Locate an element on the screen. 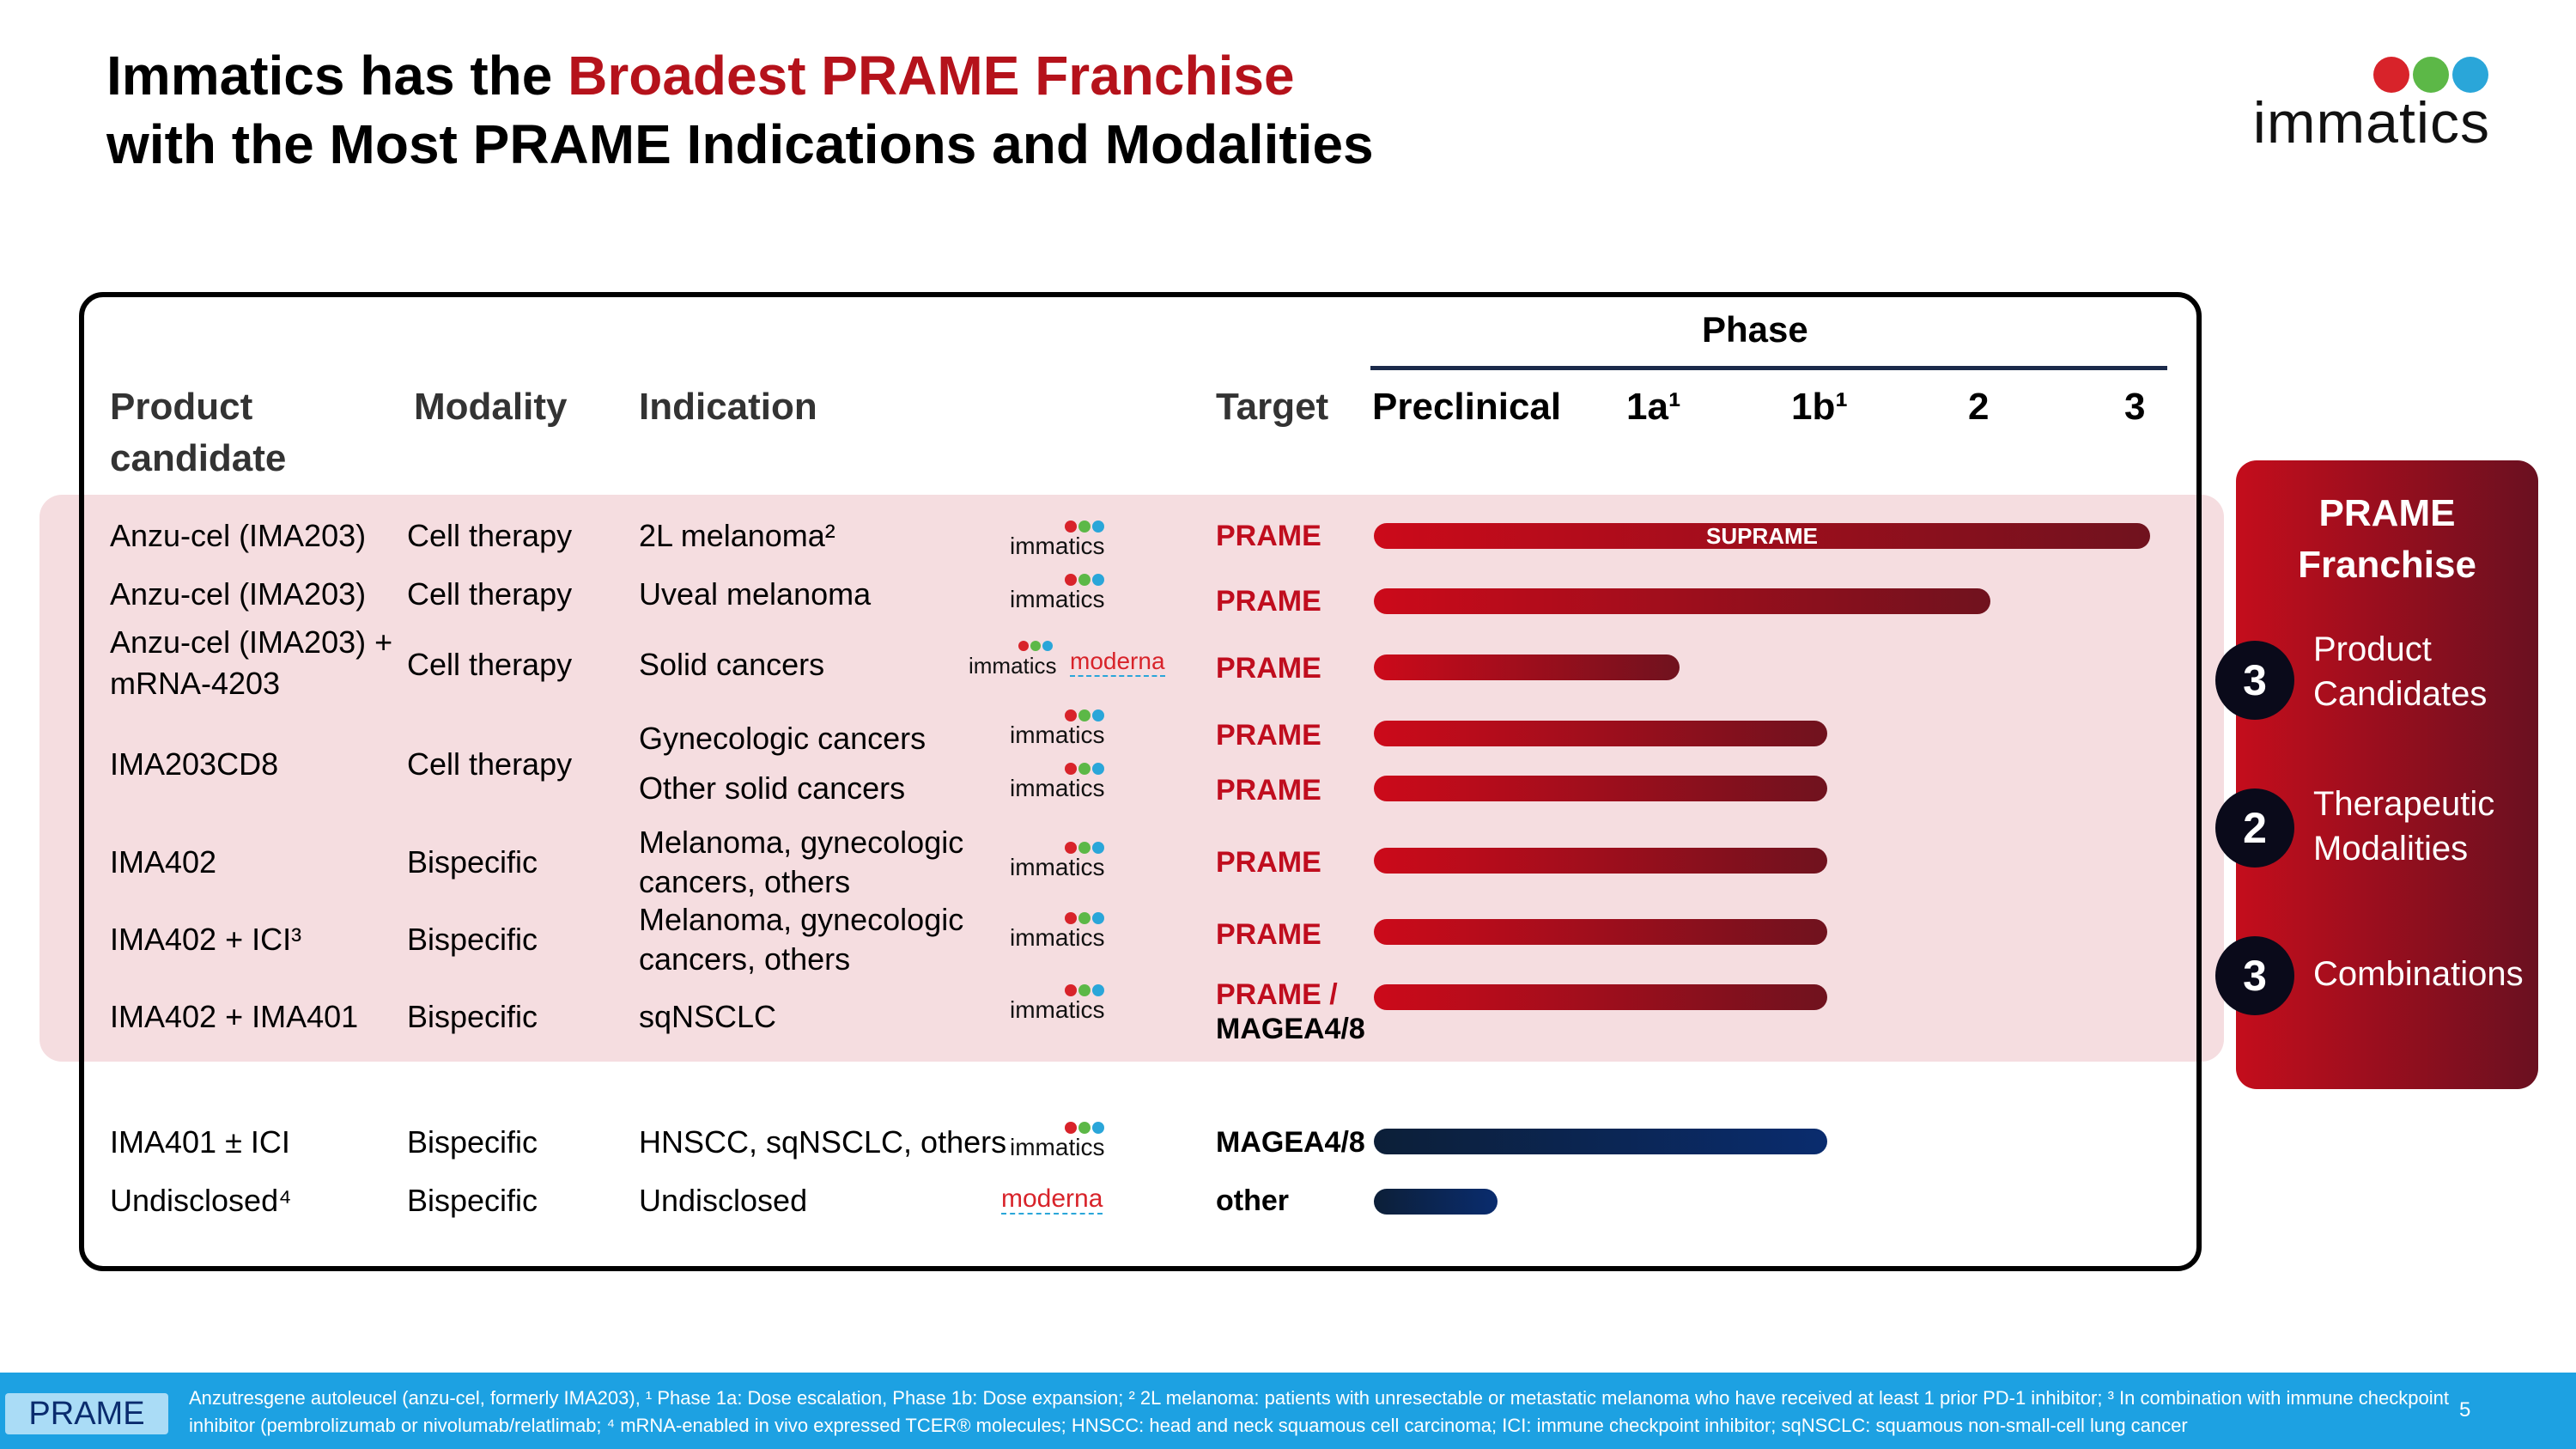 The height and width of the screenshot is (1449, 2576). immatics-logo: immatics is located at coordinates (2361, 103).